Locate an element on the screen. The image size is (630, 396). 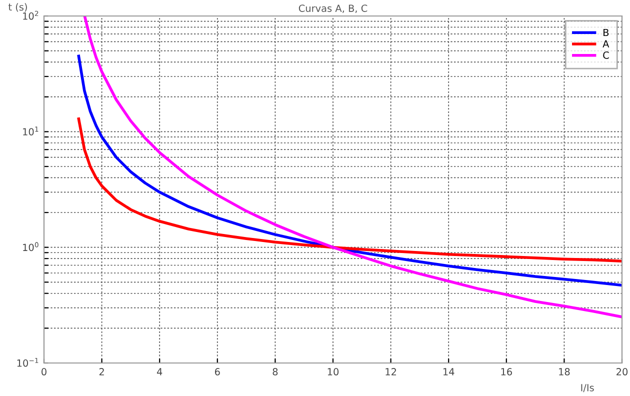
x-tick-label: 16 is located at coordinates (506, 372).